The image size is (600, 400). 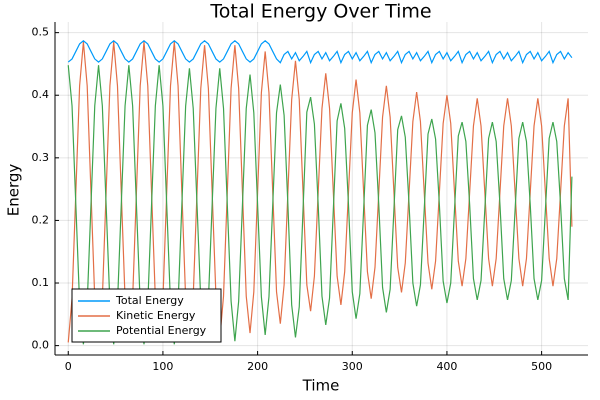 What do you see at coordinates (41, 32) in the screenshot?
I see `y-tick-label: 0.5` at bounding box center [41, 32].